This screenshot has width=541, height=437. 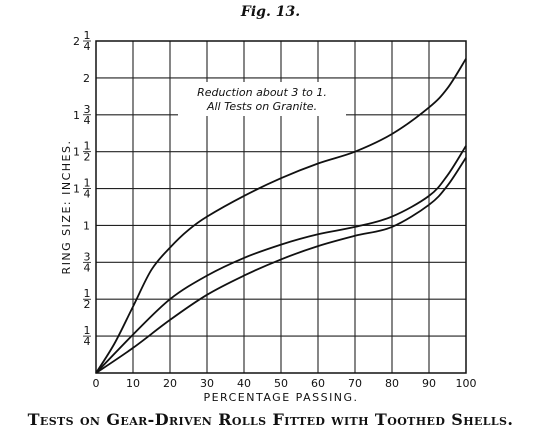 What do you see at coordinates (318, 383) in the screenshot?
I see `x-tick-label: 60` at bounding box center [318, 383].